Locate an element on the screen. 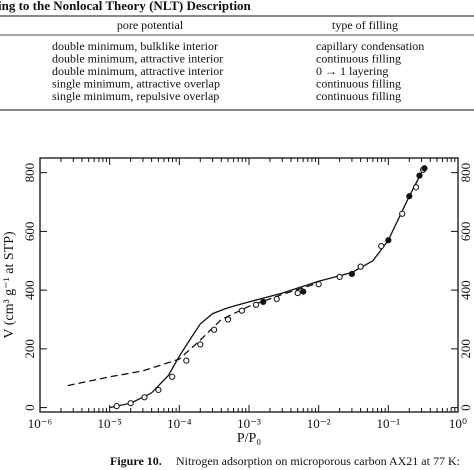 This screenshot has width=474, height=470. table-cell: capillary condensation is located at coordinates (370, 46).